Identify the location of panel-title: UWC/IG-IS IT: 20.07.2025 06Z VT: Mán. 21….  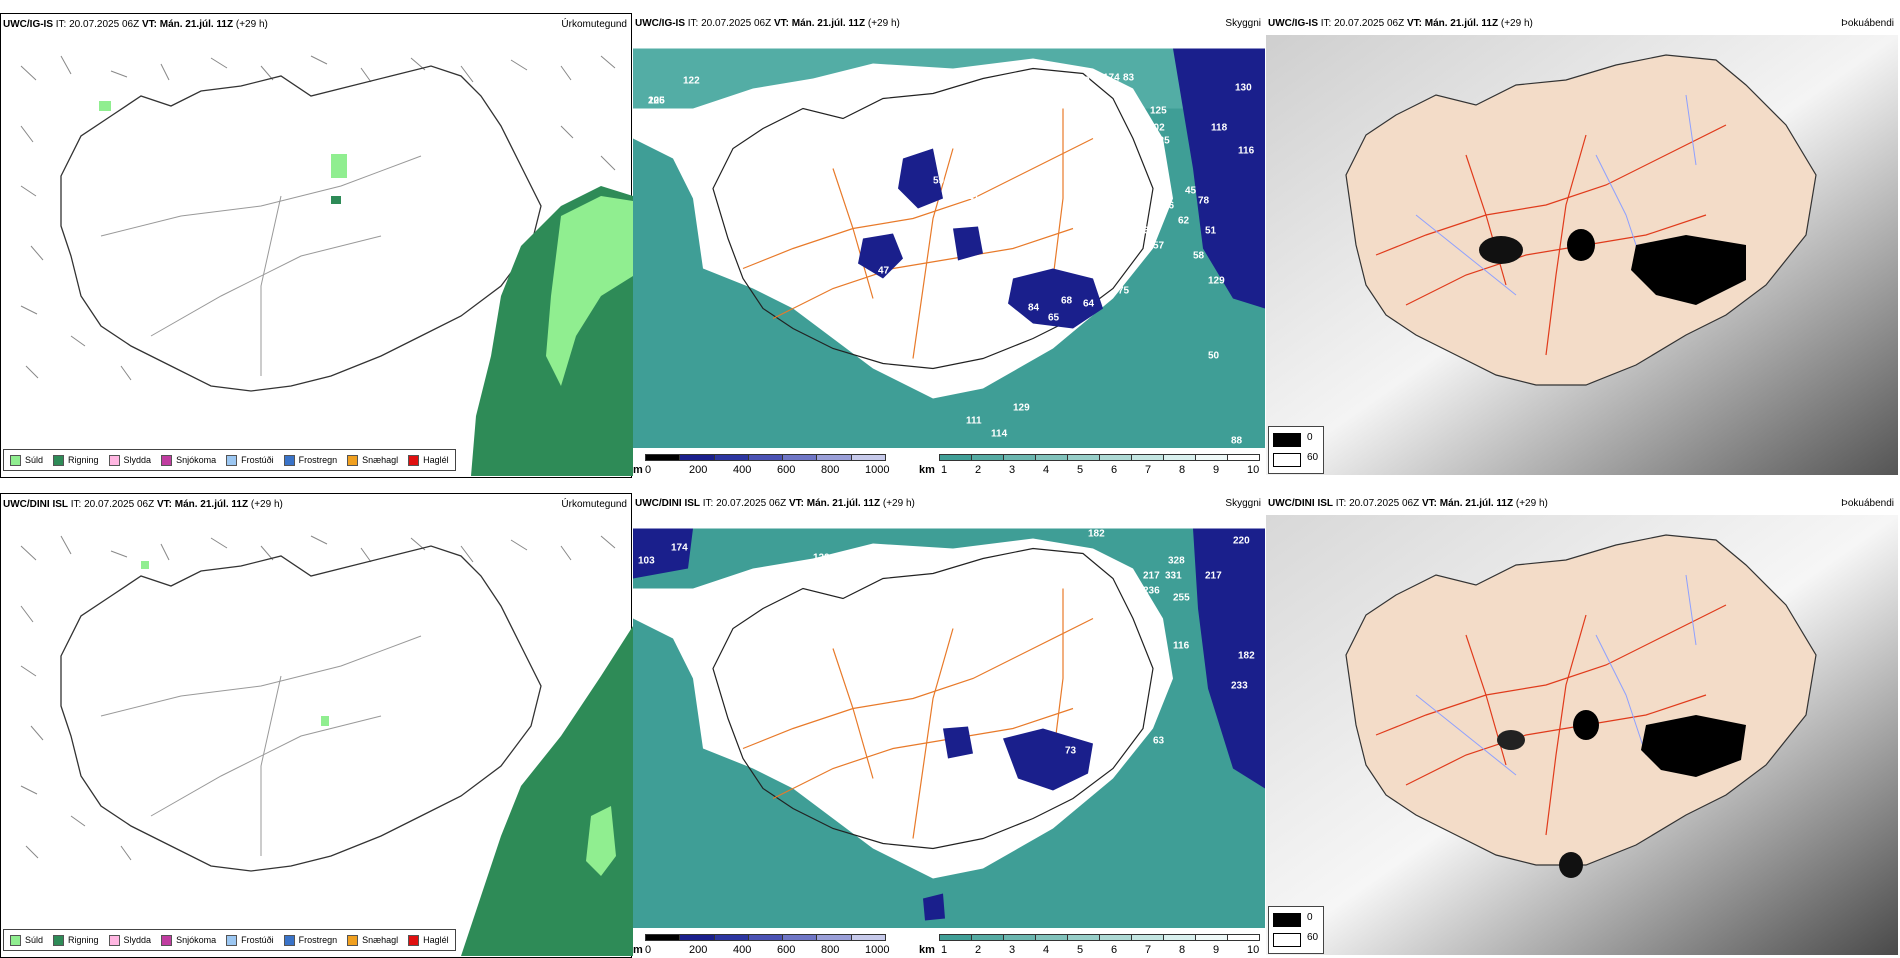
(135, 25).